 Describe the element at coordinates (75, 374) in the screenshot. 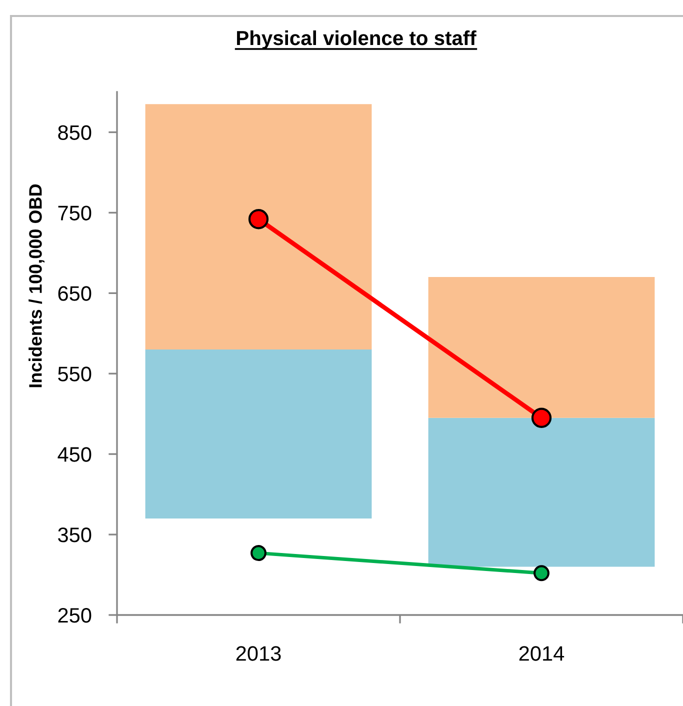

I see `y-tick-label: 550` at that location.